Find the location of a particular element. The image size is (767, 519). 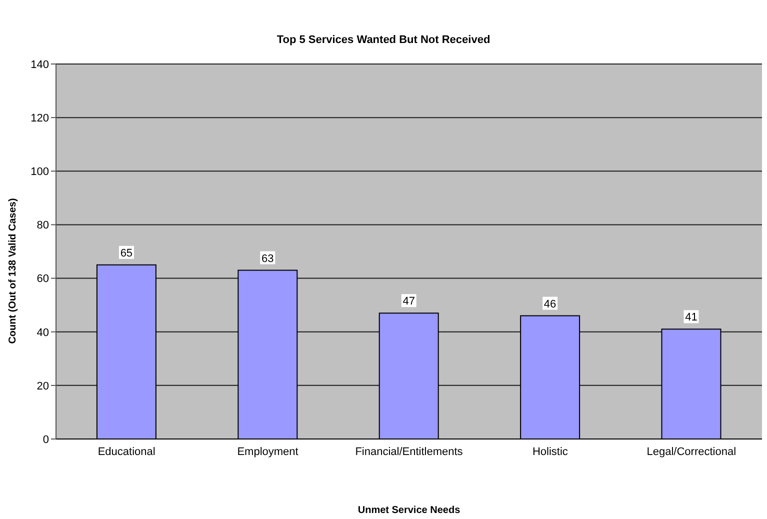

y-tick-label: 120 is located at coordinates (39, 118).